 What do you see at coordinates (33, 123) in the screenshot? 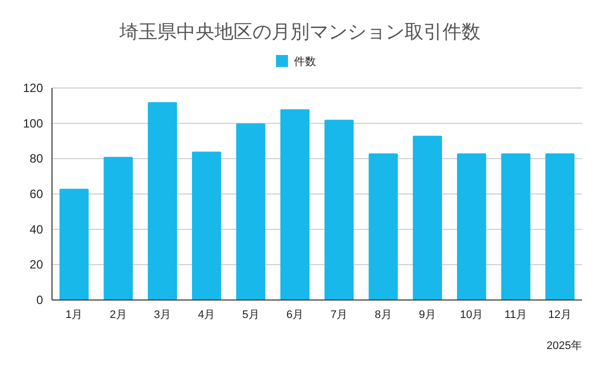
I see `y-tick-label: 100` at bounding box center [33, 123].